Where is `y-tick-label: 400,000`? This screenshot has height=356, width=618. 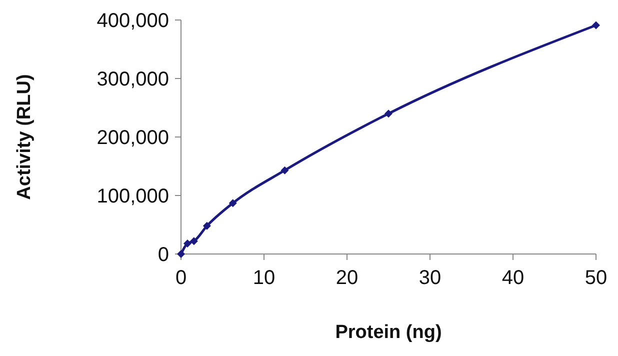 y-tick-label: 400,000 is located at coordinates (132, 21).